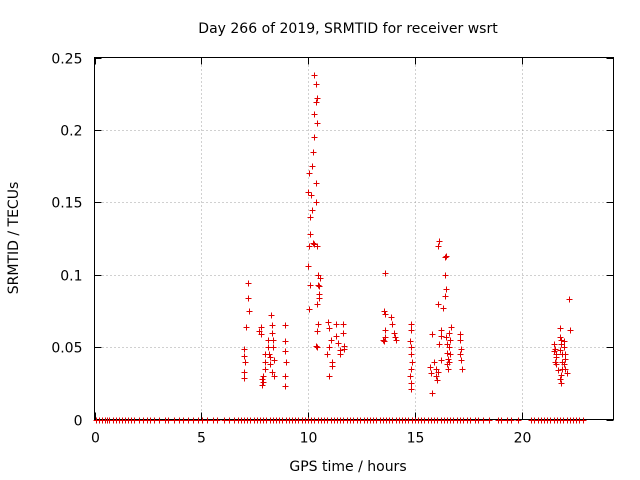 This screenshot has height=480, width=640. Describe the element at coordinates (78, 422) in the screenshot. I see `y-tick-label: 0` at that location.